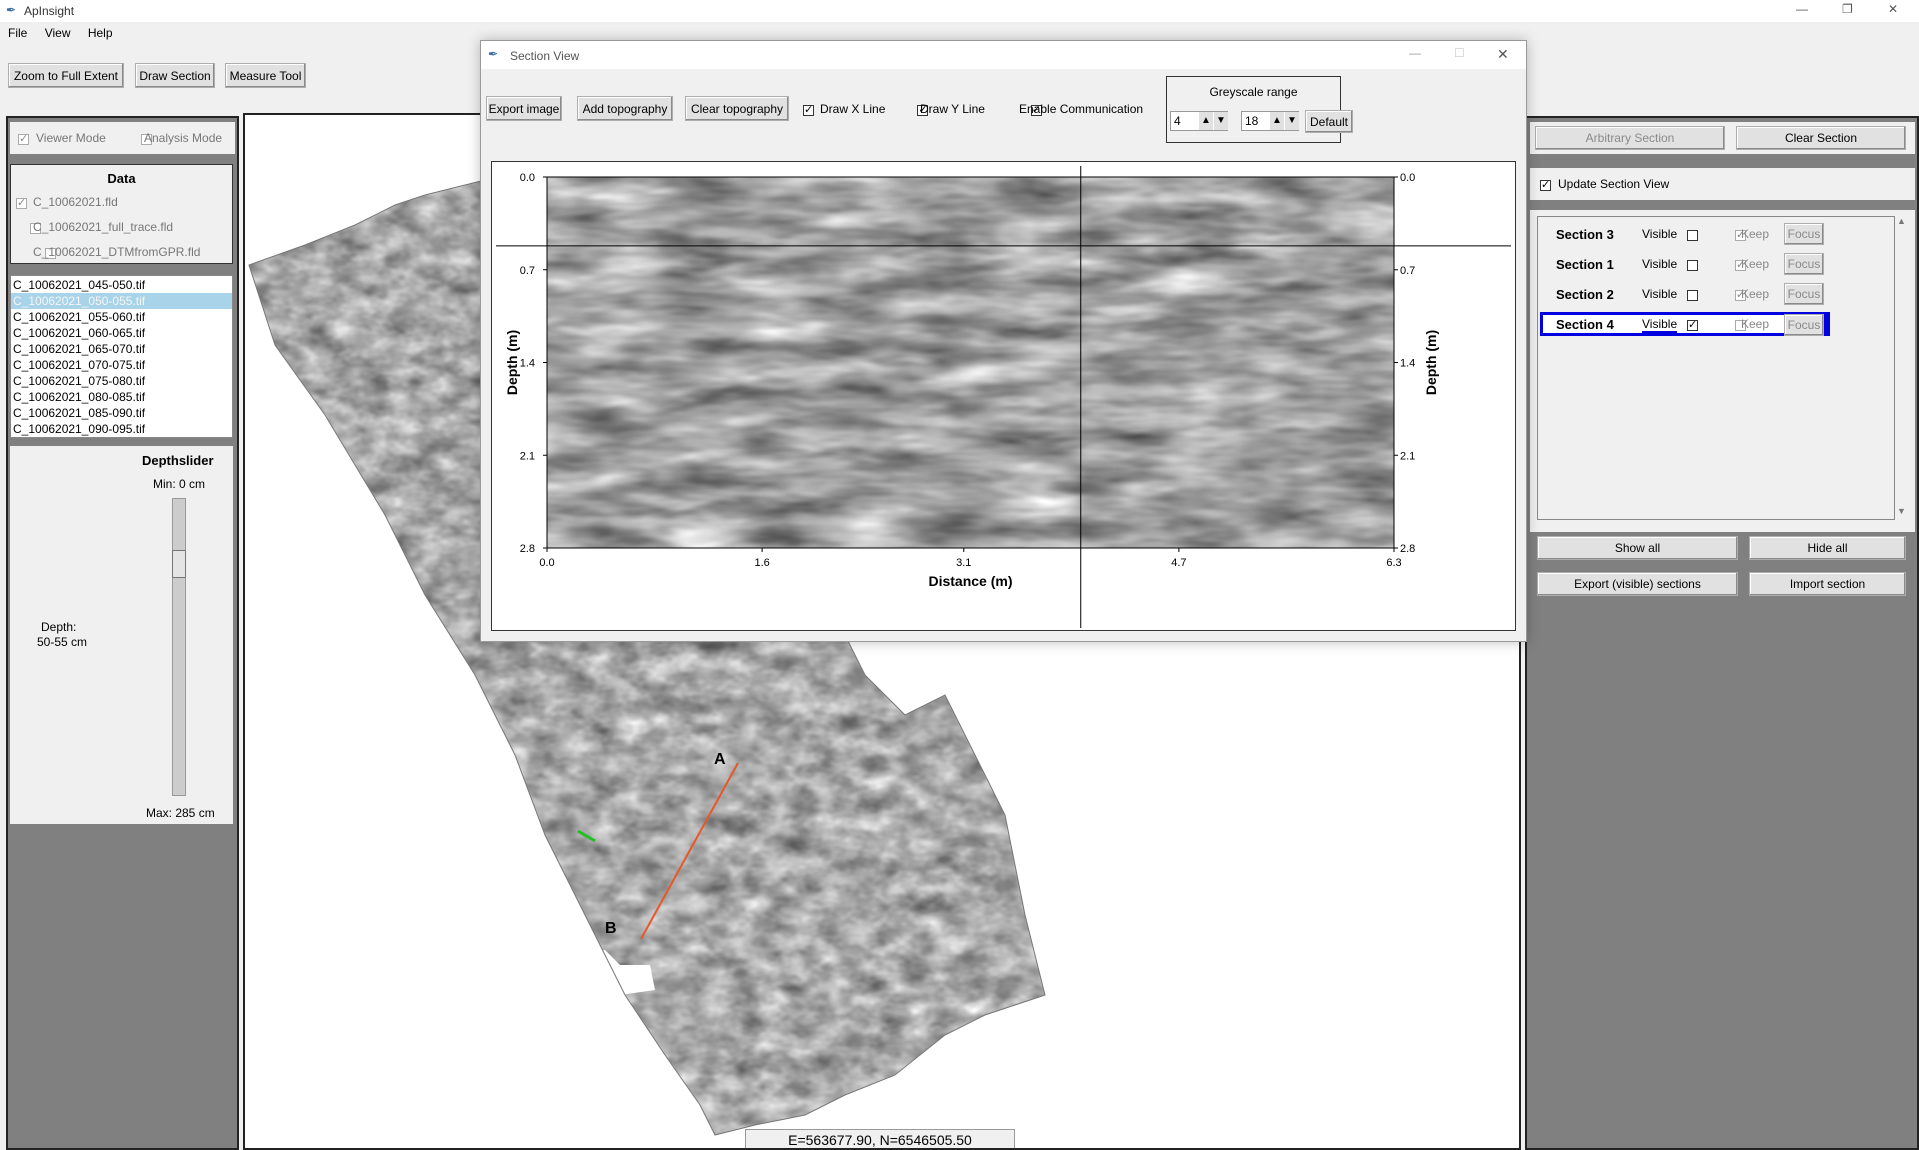 This screenshot has width=1919, height=1150. Describe the element at coordinates (527, 271) in the screenshot. I see `y-tick-label: 0.7` at that location.